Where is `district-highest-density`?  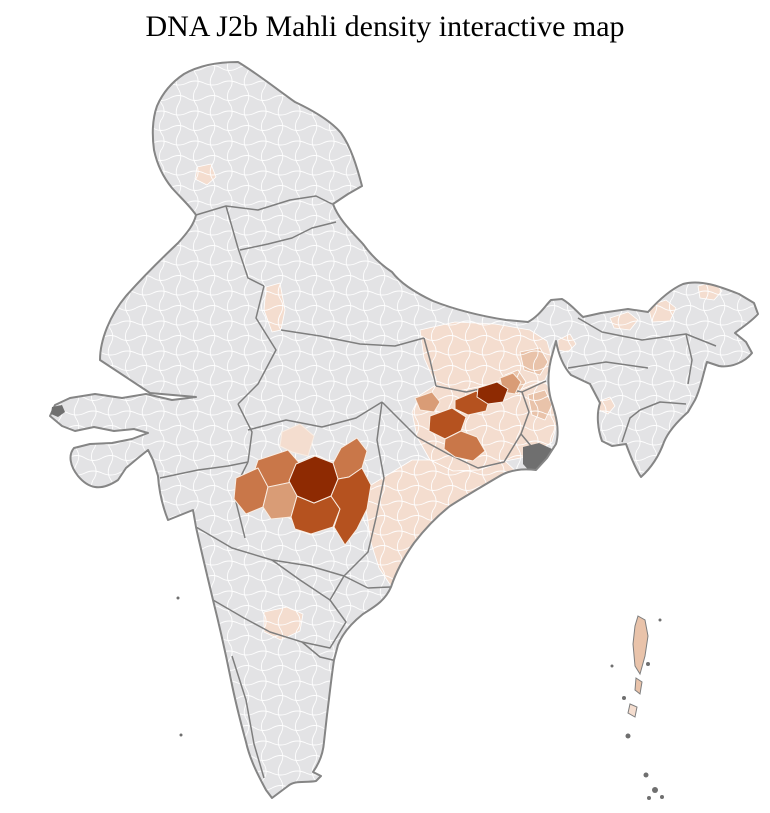 district-highest-density is located at coordinates (313, 479).